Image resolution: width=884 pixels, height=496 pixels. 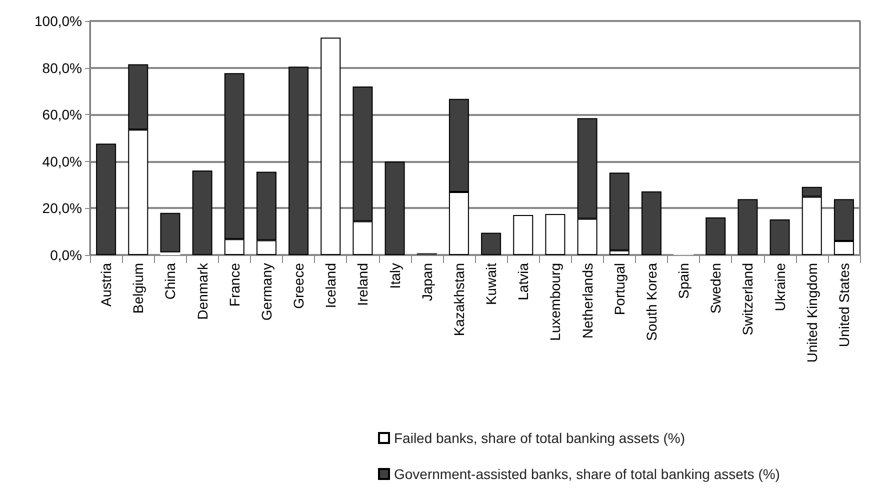 What do you see at coordinates (491, 284) in the screenshot?
I see `x-tick-label: Kuwait` at bounding box center [491, 284].